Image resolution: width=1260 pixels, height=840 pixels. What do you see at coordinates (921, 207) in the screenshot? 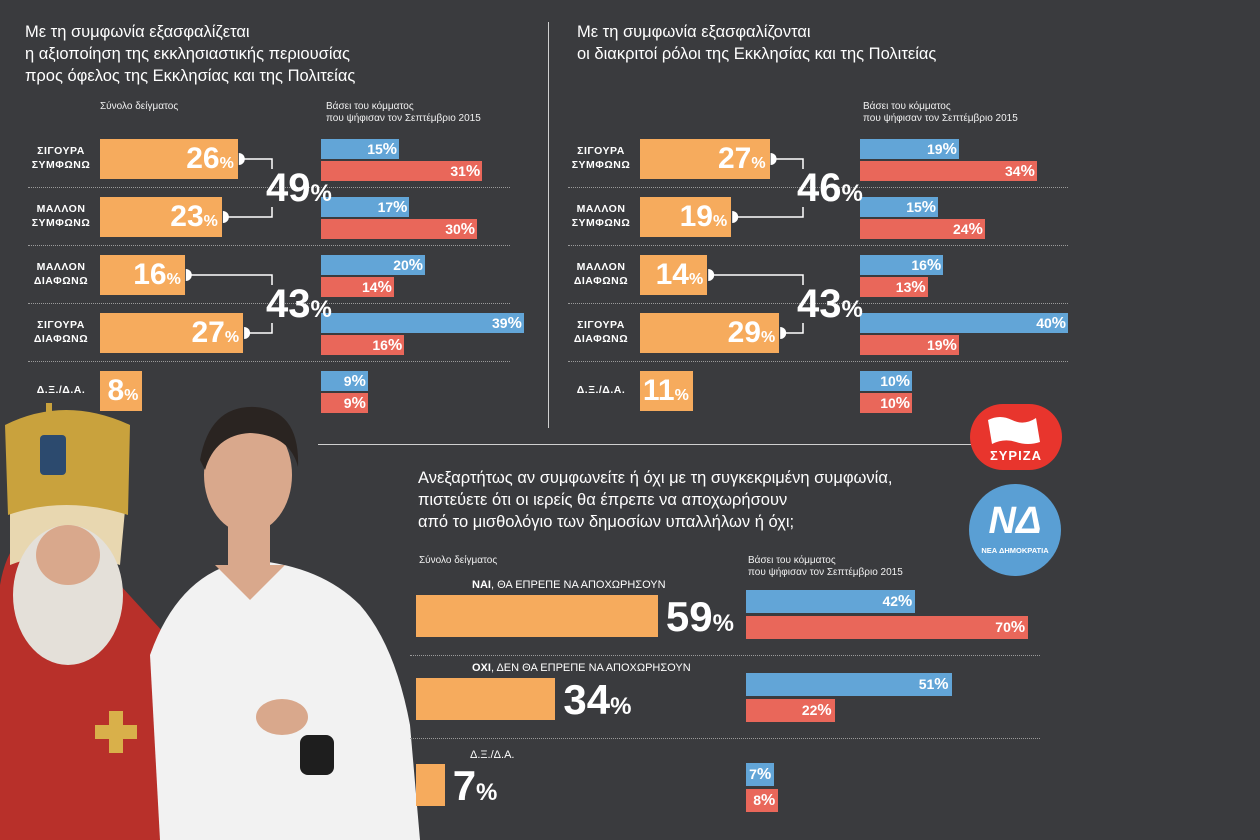
I see `party-blue-value: 15%` at bounding box center [921, 207].